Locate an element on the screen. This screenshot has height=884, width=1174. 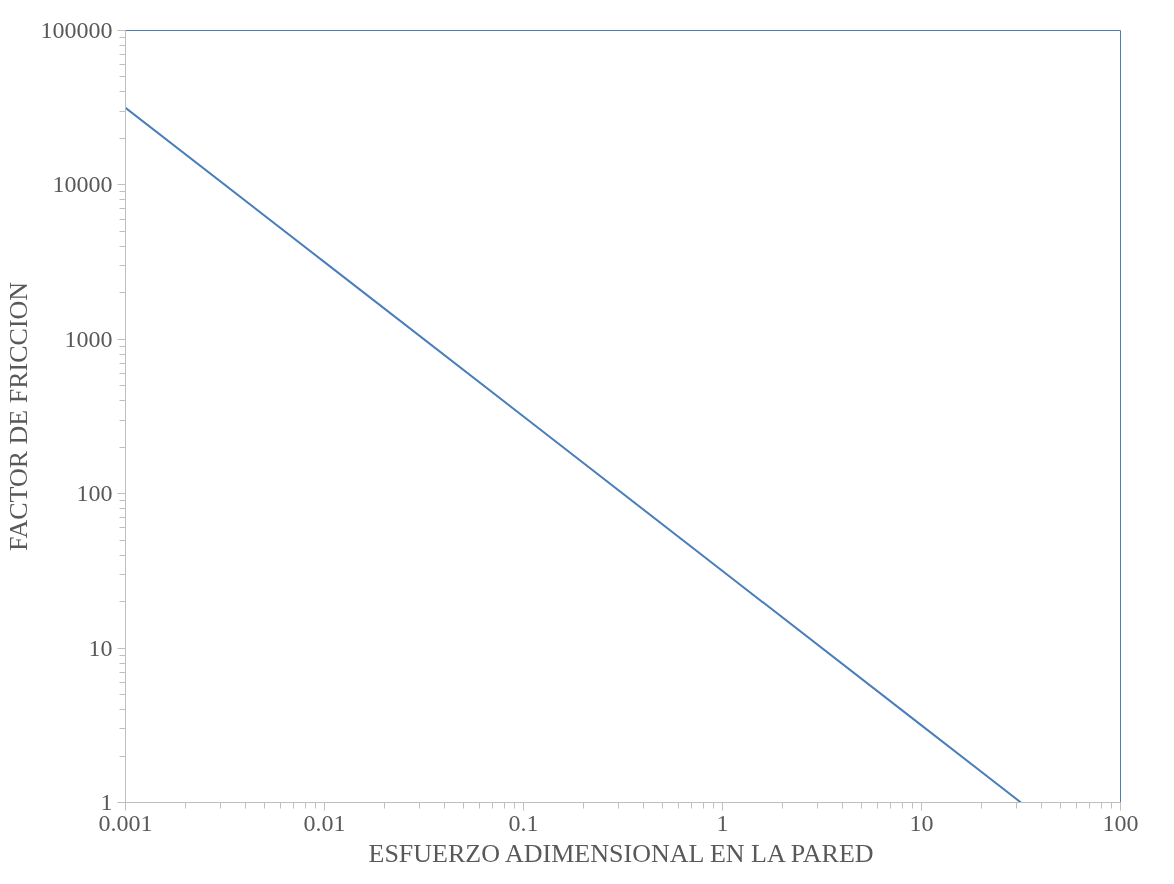
x-axis-title: ESFUERZO ADIMENSIONAL EN LA PARED is located at coordinates (621, 853).